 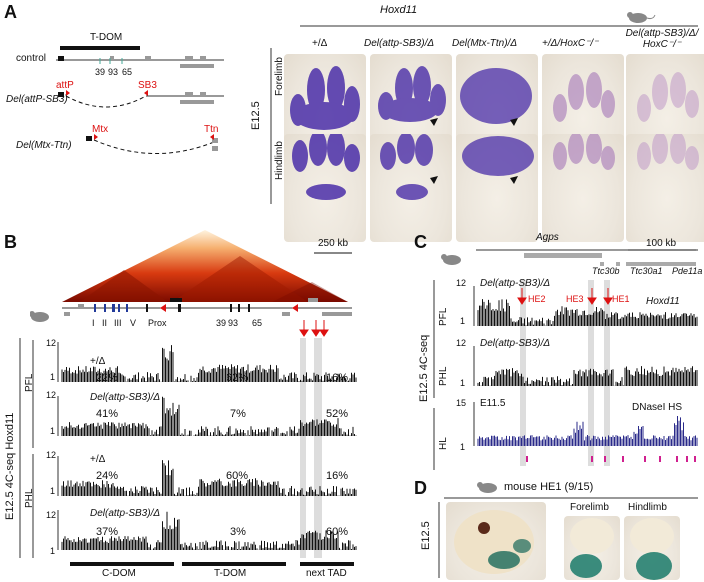 I want to click on b-tdom-4: 3%, so click(x=238, y=532).